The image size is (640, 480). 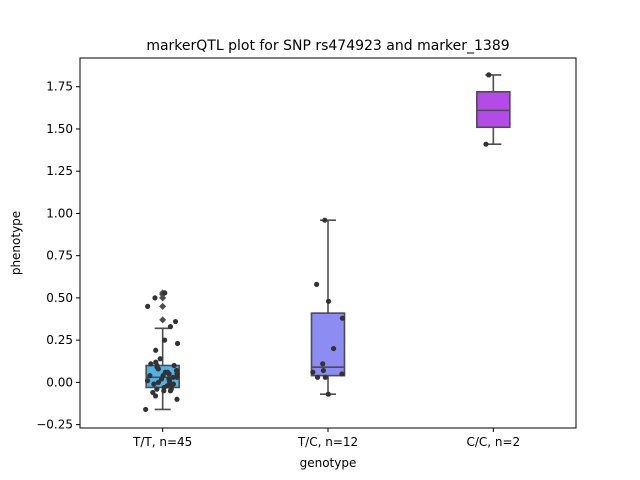 I want to click on x-axis-title: genotype, so click(x=328, y=463).